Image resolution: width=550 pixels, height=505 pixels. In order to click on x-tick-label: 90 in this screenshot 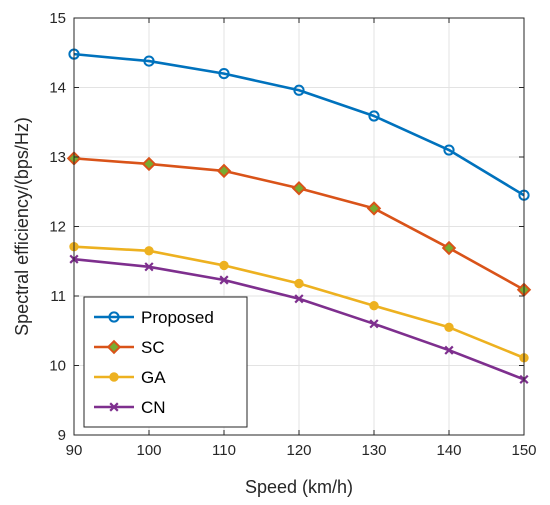, I will do `click(74, 450)`.